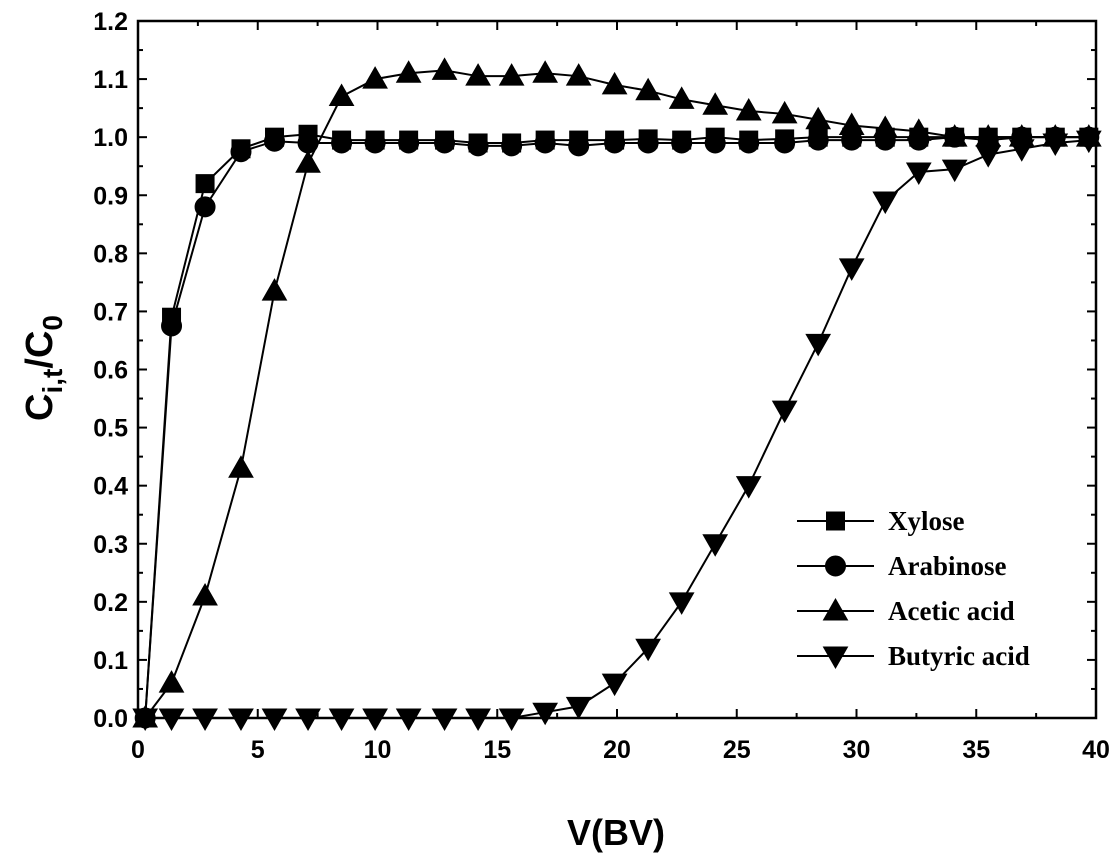 The height and width of the screenshot is (862, 1120). I want to click on x-tick-label: 15, so click(497, 750).